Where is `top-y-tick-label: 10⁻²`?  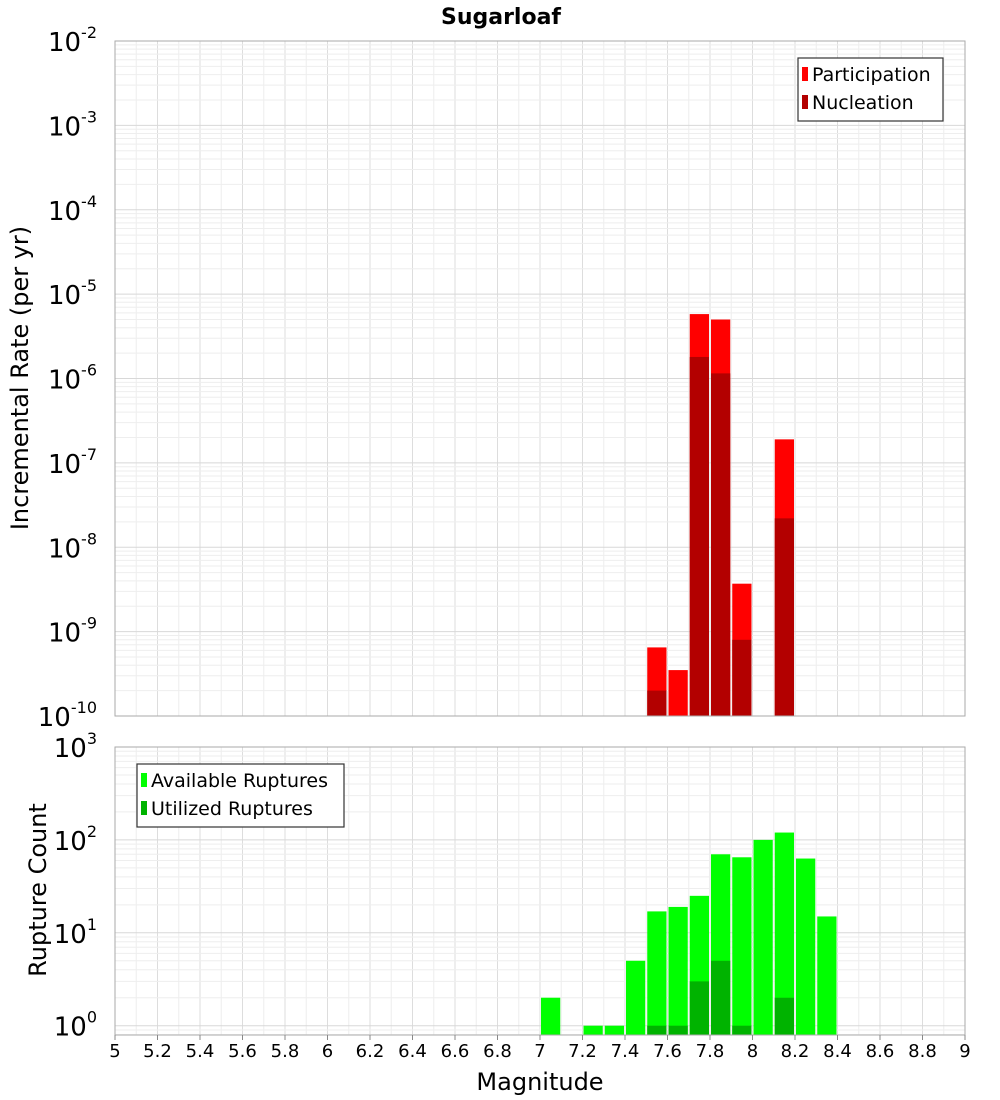 top-y-tick-label: 10⁻² is located at coordinates (72, 40).